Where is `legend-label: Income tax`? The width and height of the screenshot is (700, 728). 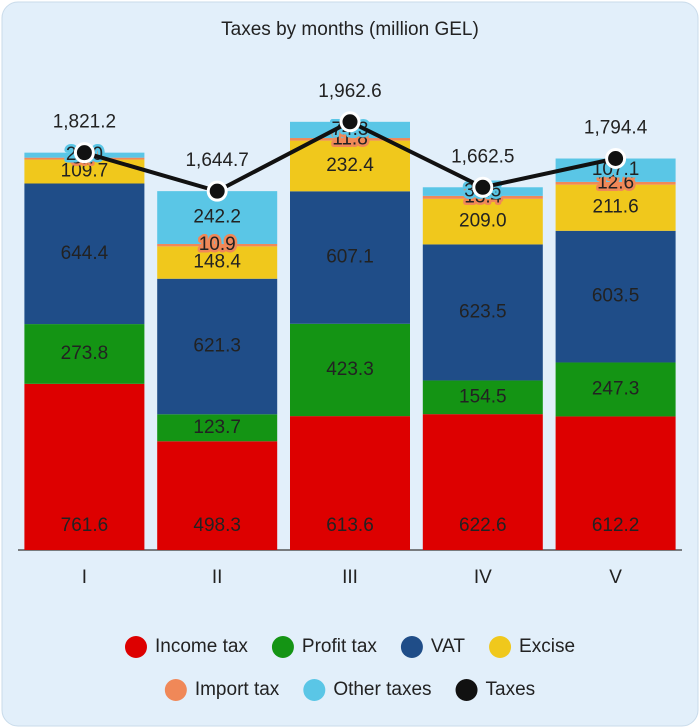 legend-label: Income tax is located at coordinates (201, 646).